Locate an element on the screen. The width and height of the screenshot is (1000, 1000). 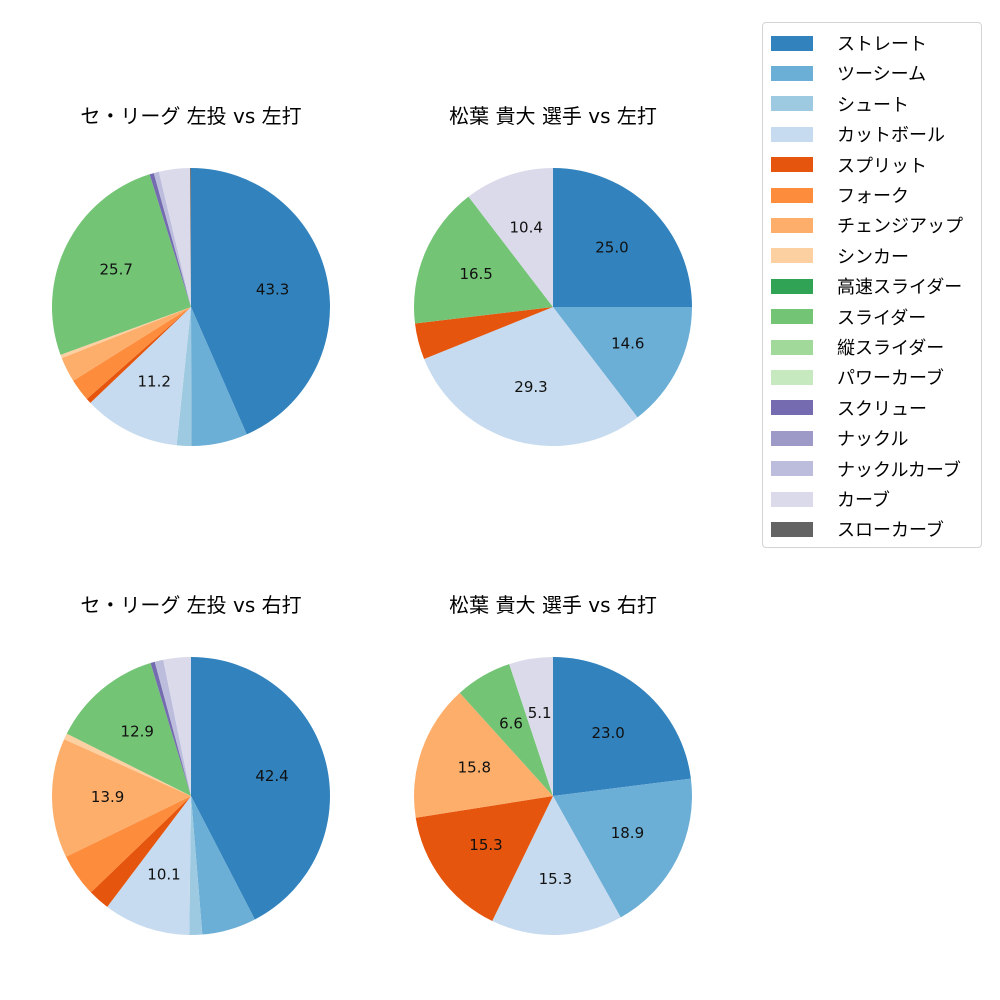
pie-panel-league-vs-left: セ・リーグ 左投 vs 左打 43.3 11.2 25.7 is located at coordinates (191, 290).